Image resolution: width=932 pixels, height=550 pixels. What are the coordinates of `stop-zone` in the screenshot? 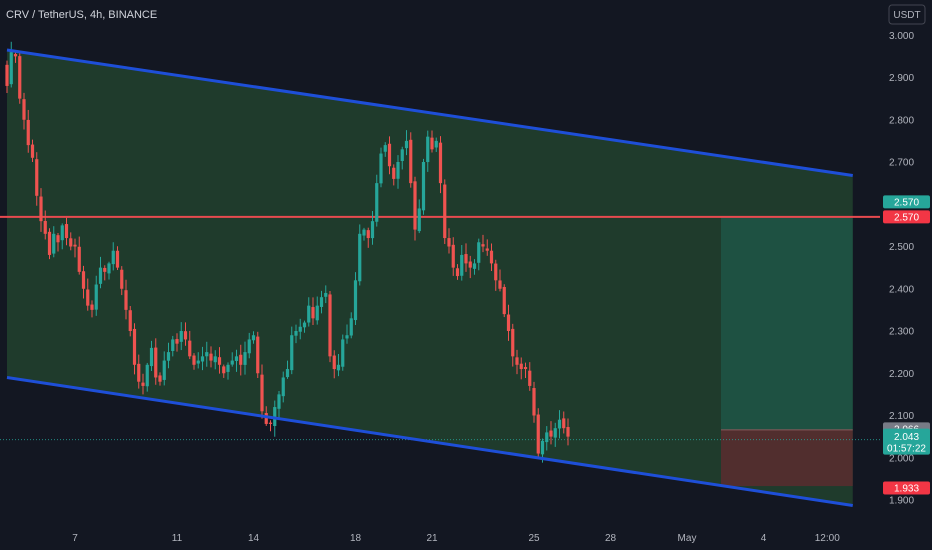 It's located at (787, 458).